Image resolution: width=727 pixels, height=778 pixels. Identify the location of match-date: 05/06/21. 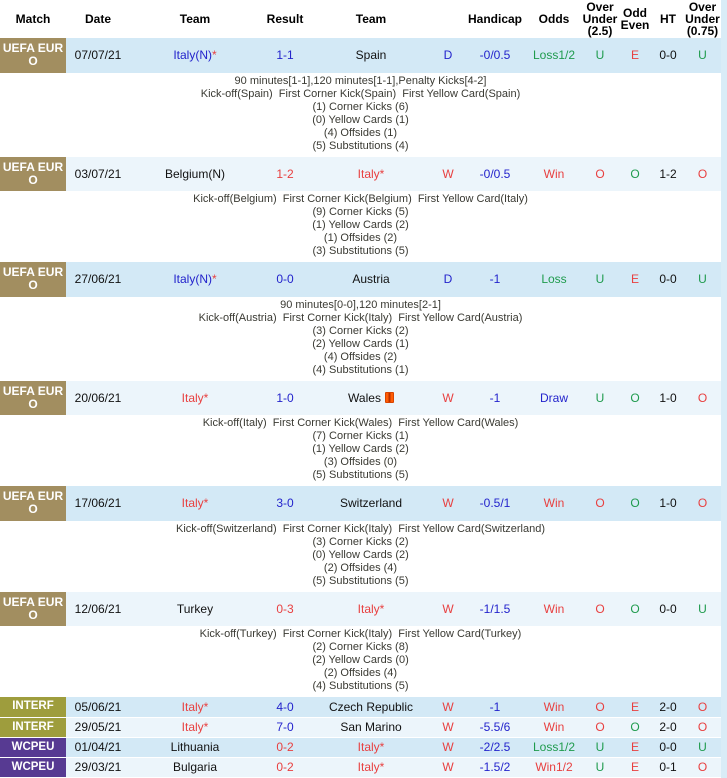
(98, 707).